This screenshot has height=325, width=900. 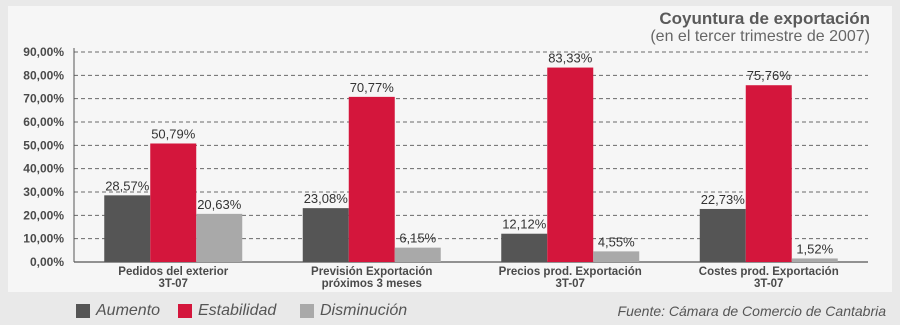 I want to click on legend-item-disminucion: Disminución, so click(x=353, y=311).